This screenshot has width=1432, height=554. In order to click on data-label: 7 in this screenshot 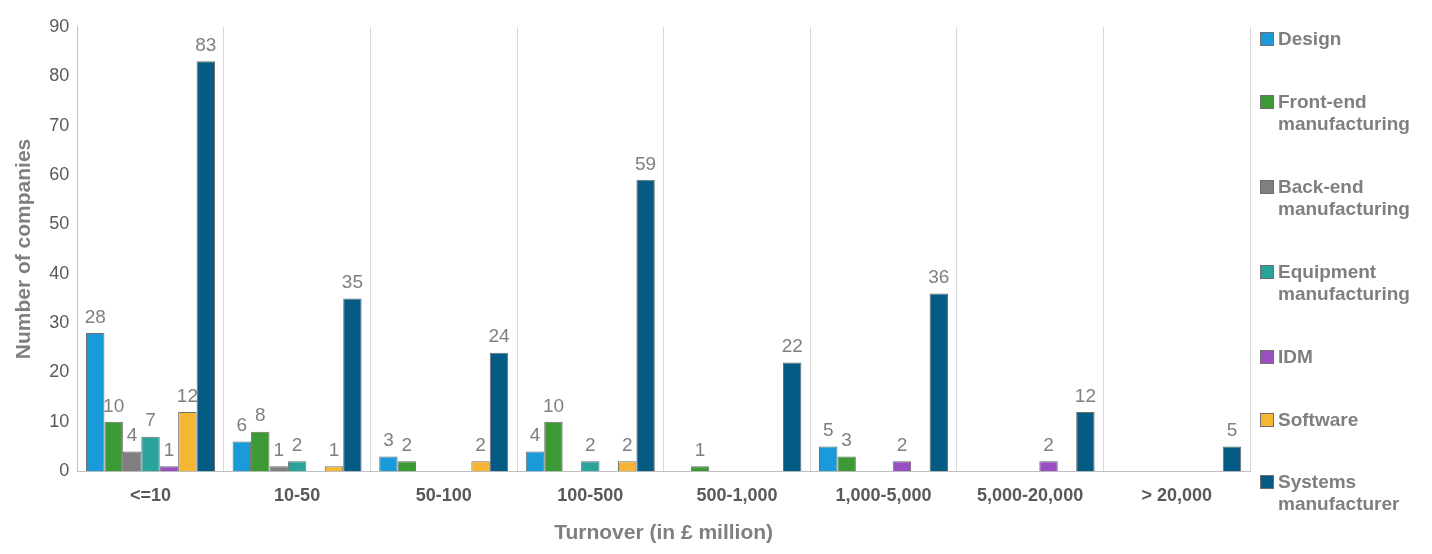, I will do `click(150, 420)`.